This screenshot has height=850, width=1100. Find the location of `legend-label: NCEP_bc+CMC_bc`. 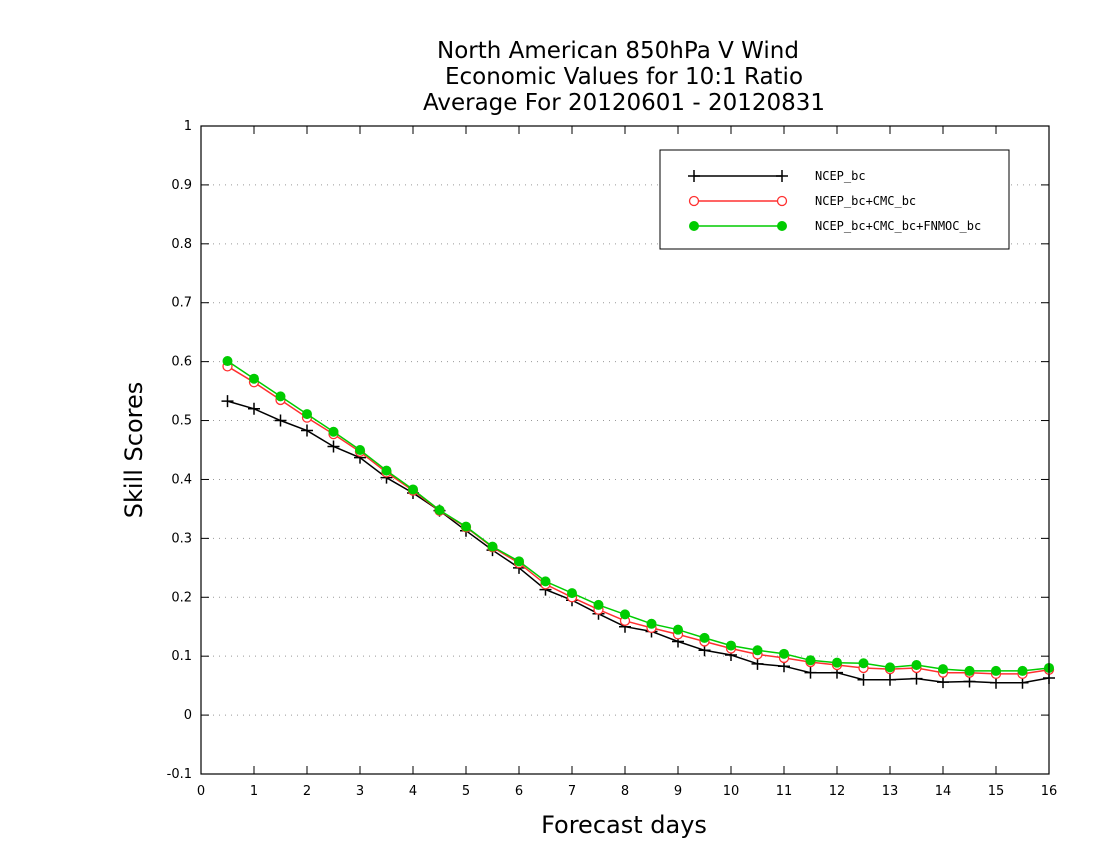

legend-label: NCEP_bc+CMC_bc is located at coordinates (865, 201).